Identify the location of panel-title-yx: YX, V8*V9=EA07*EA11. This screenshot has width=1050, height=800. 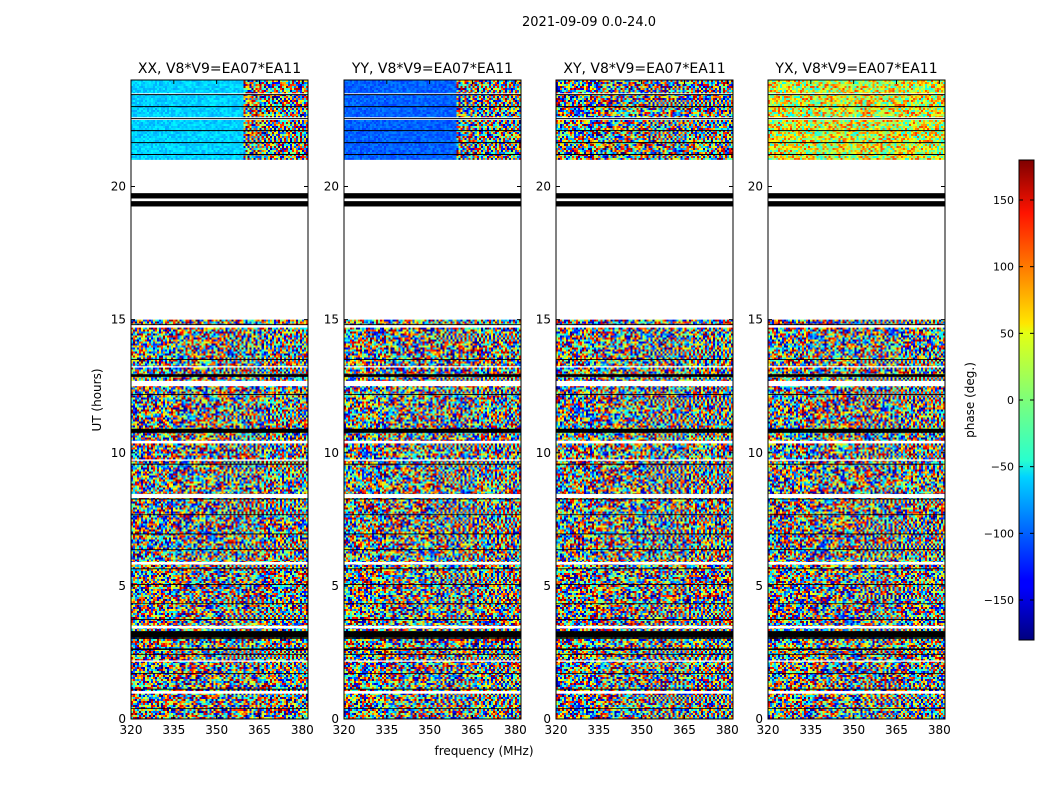
(855, 69).